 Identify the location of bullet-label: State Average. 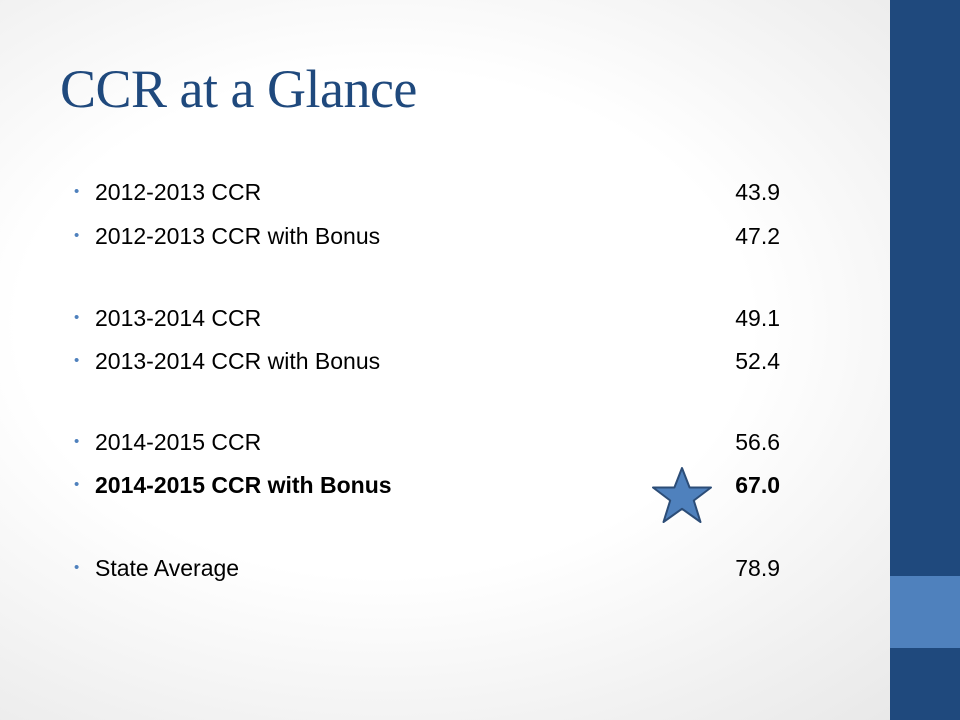
(167, 568).